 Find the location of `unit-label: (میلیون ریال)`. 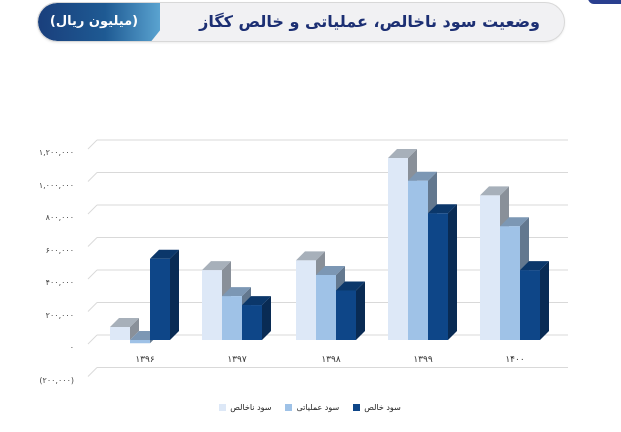

unit-label: (میلیون ریال) is located at coordinates (94, 21).